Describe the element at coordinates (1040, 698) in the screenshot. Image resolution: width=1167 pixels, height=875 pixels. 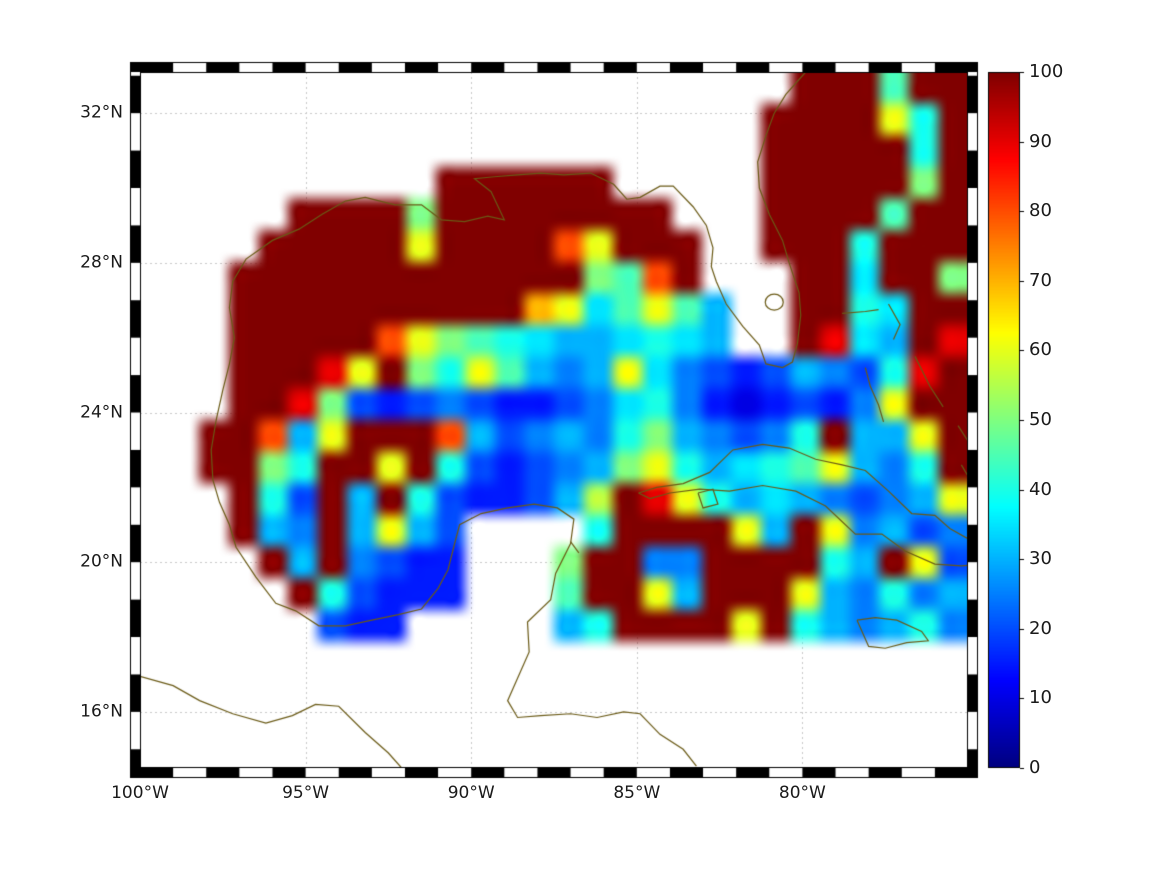
I see `colorbar-tick-label: 10` at that location.